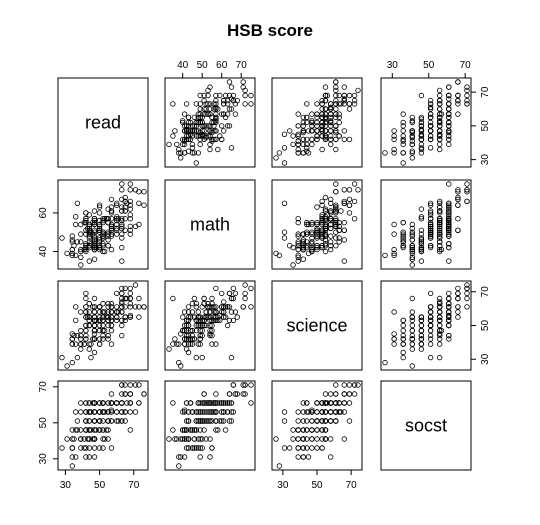 This screenshot has width=540, height=525. What do you see at coordinates (481, 159) in the screenshot?
I see `right-axis-tick-read: 30` at bounding box center [481, 159].